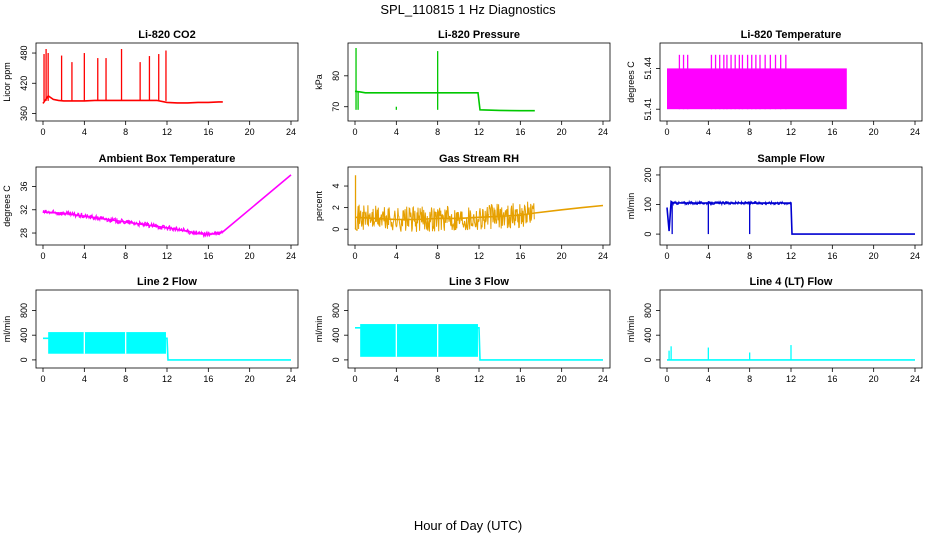  I want to click on panel-1: Li-820 Pressure kPa 0 4 8 12 16 20 24 70 80, so click(462, 83).